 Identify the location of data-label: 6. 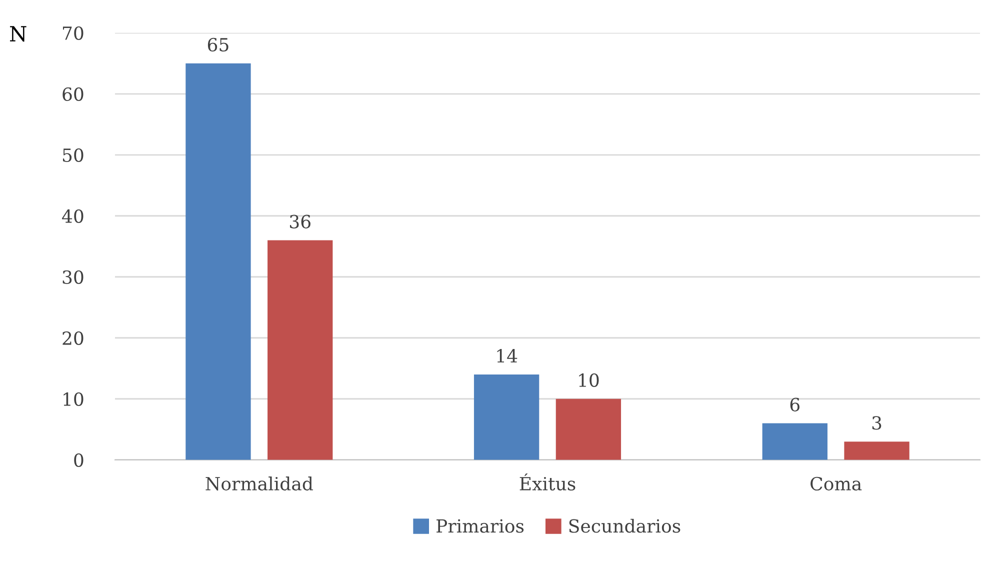
(795, 405).